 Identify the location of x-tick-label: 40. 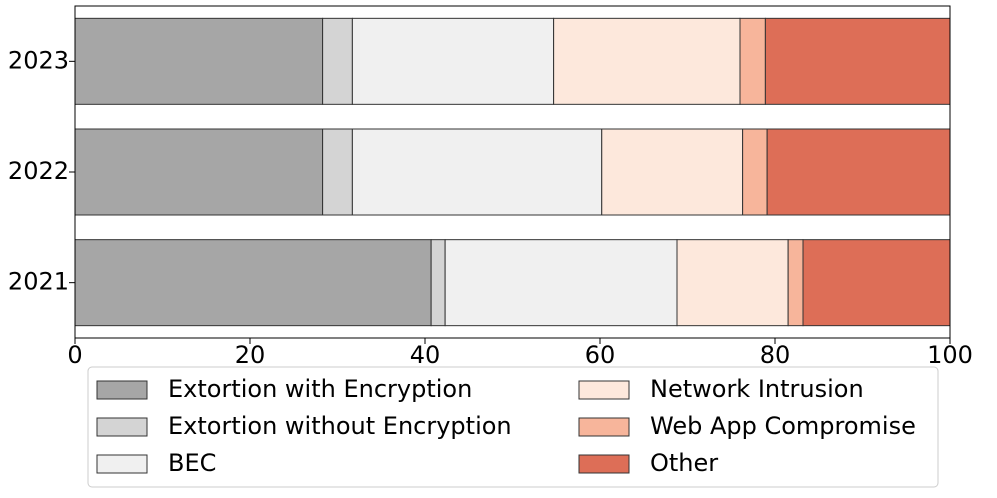
(425, 355).